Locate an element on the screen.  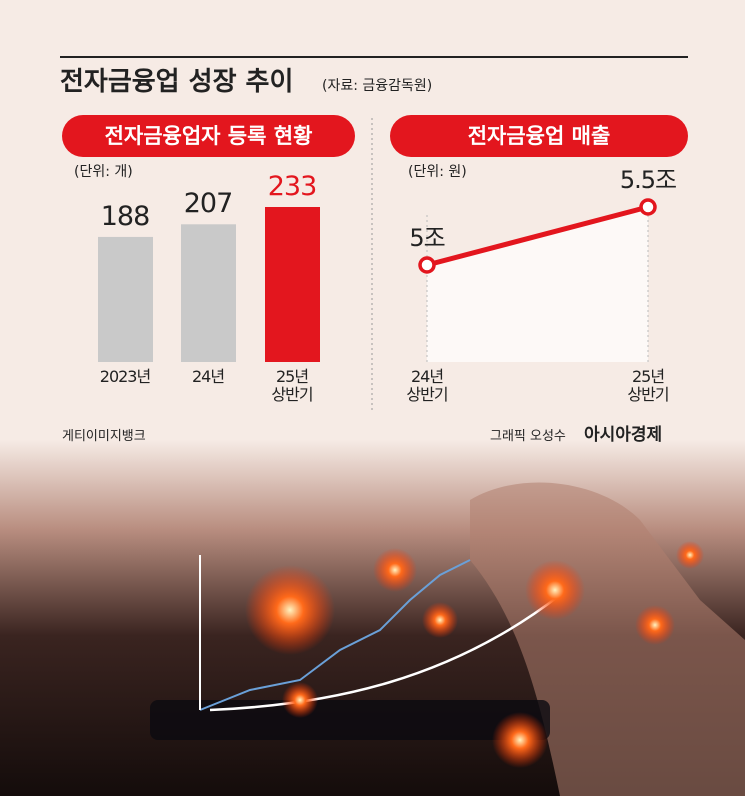
line is located at coordinates (537, 236).